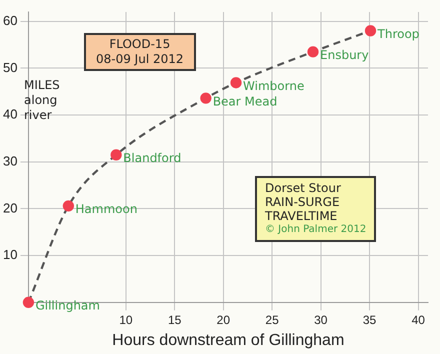 The image size is (440, 354). Describe the element at coordinates (273, 85) in the screenshot. I see `annotation: Wimborne` at that location.